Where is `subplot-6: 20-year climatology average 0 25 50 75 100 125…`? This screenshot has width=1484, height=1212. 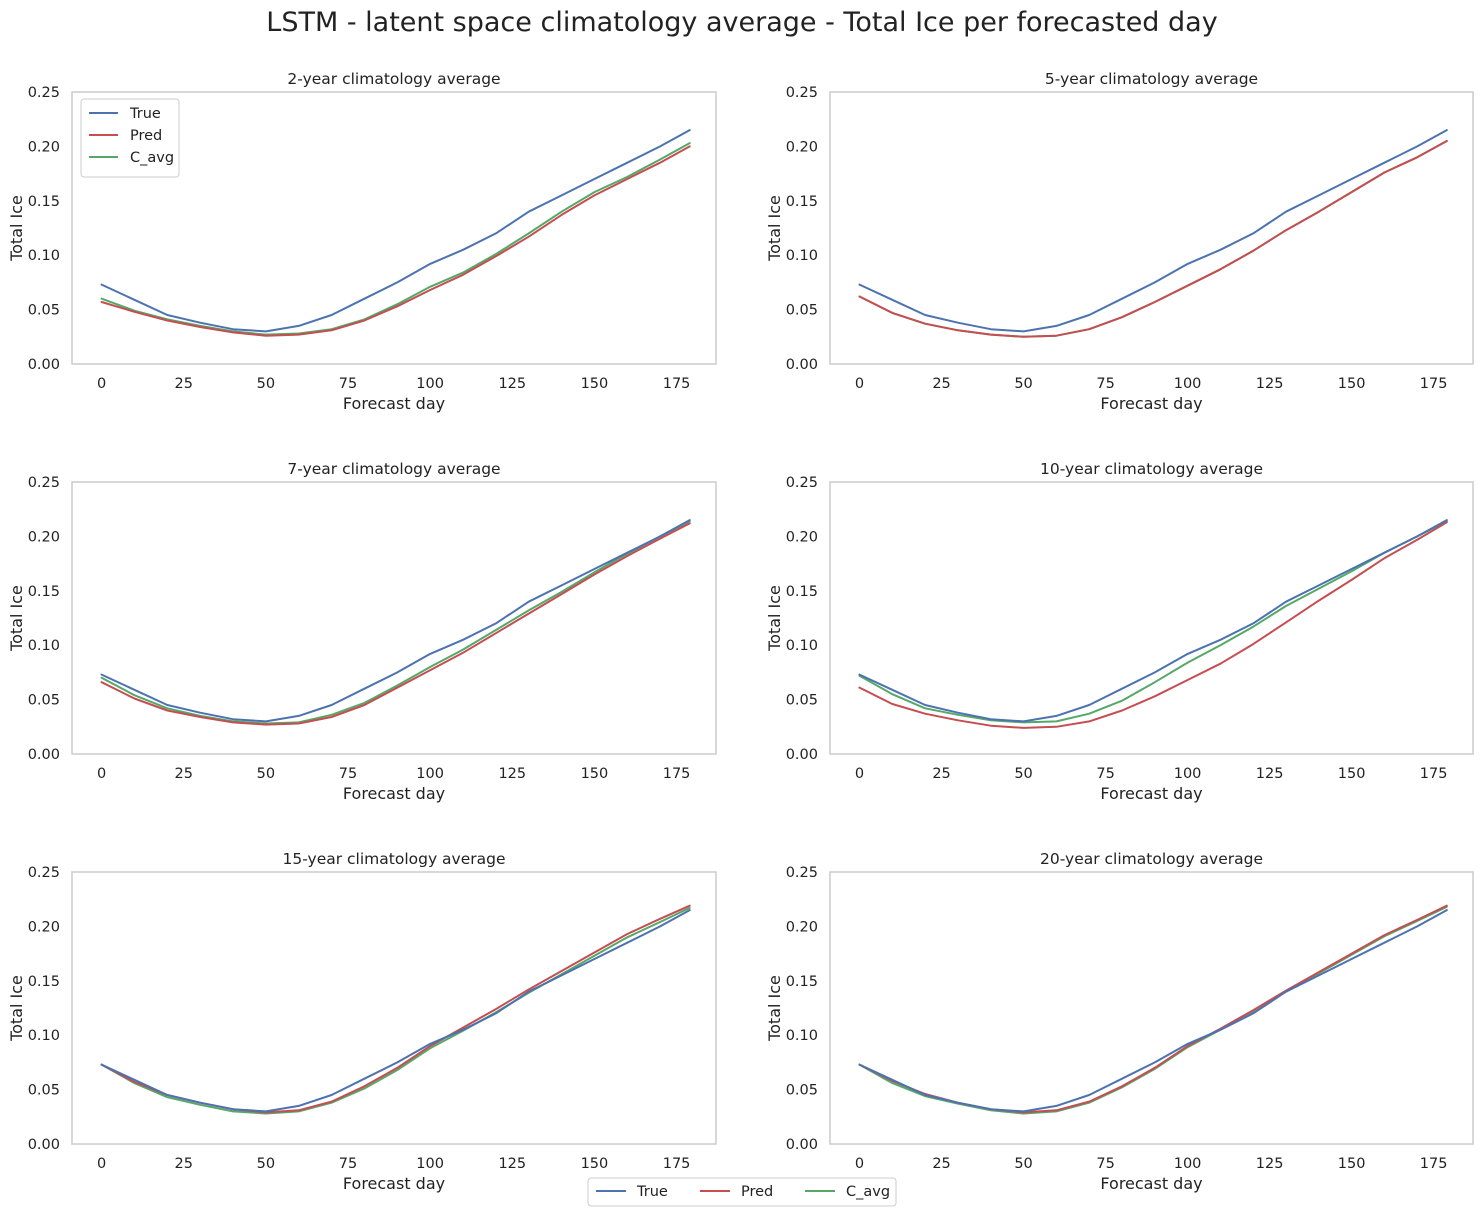
subplot-6: 20-year climatology average 0 25 50 75 100 125… is located at coordinates (1119, 1021).